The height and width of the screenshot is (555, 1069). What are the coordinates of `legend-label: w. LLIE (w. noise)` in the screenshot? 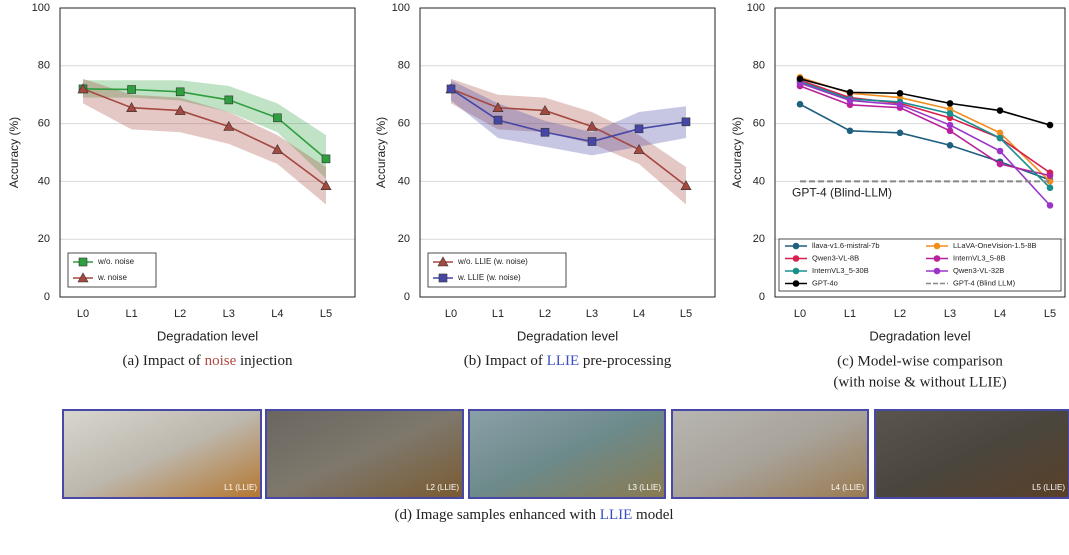 It's located at (489, 277).